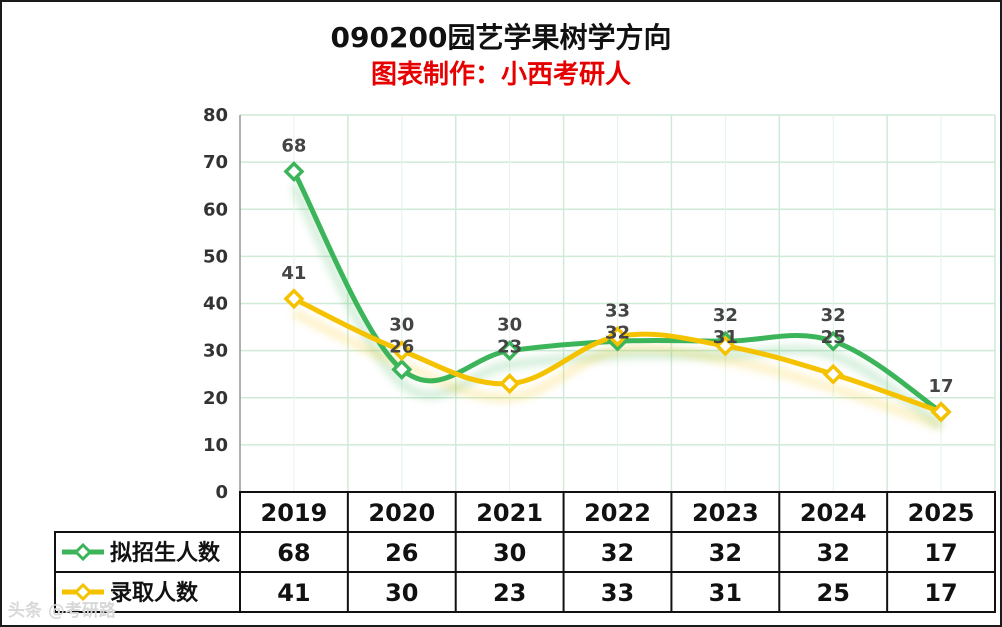 The image size is (1002, 627). I want to click on data-label-series-2: 23, so click(509, 347).